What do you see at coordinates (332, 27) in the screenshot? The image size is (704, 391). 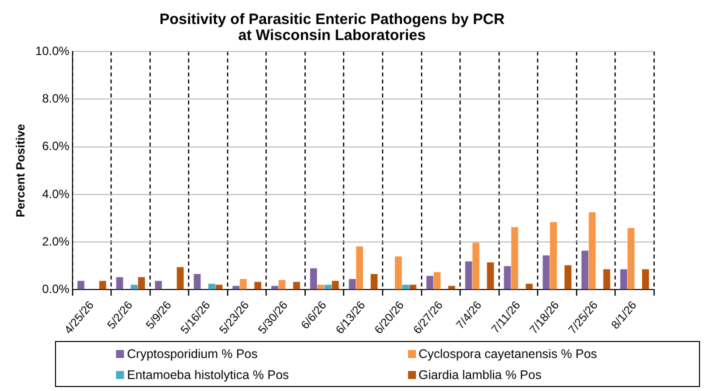 I see `chart-title: Positivity of Parasitic Enteric Pathogens by PCR at Wisconsin Laboratories` at bounding box center [332, 27].